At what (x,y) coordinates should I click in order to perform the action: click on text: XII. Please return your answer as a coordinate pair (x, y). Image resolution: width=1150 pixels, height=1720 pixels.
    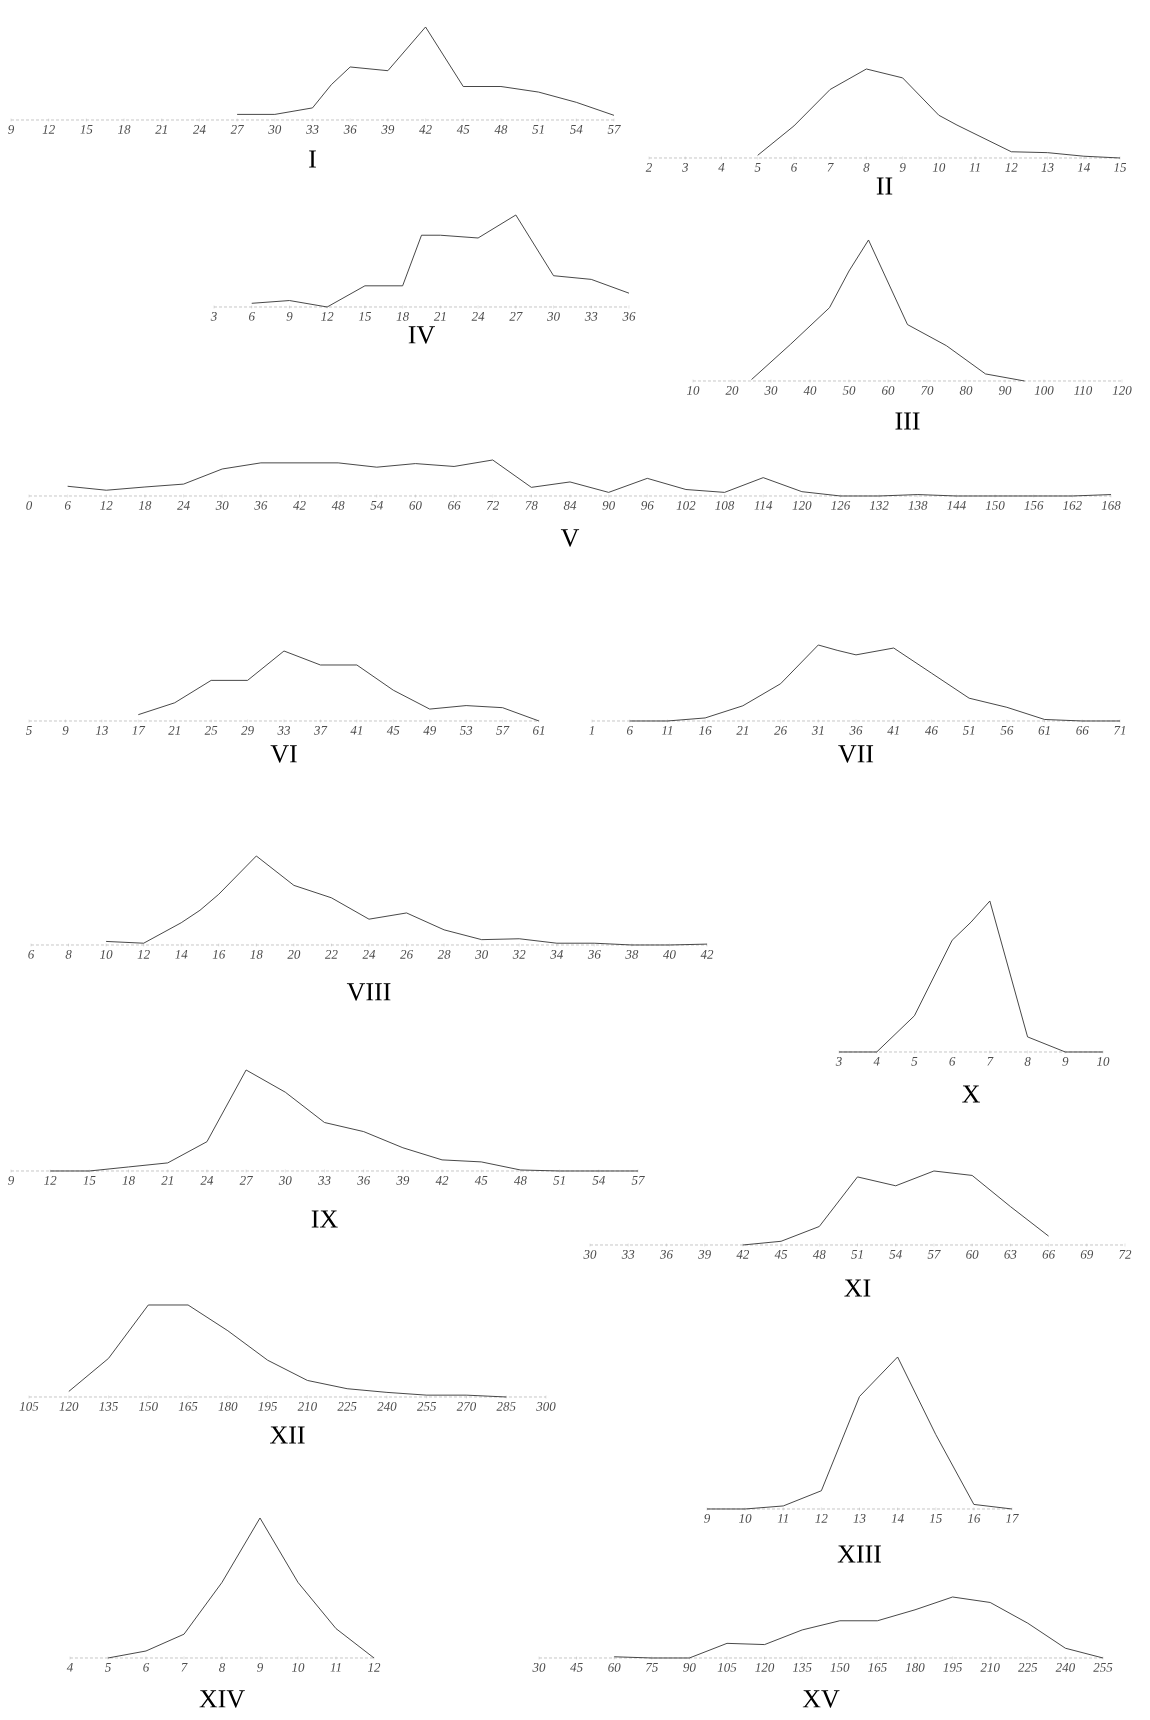
    Looking at the image, I should click on (287, 1435).